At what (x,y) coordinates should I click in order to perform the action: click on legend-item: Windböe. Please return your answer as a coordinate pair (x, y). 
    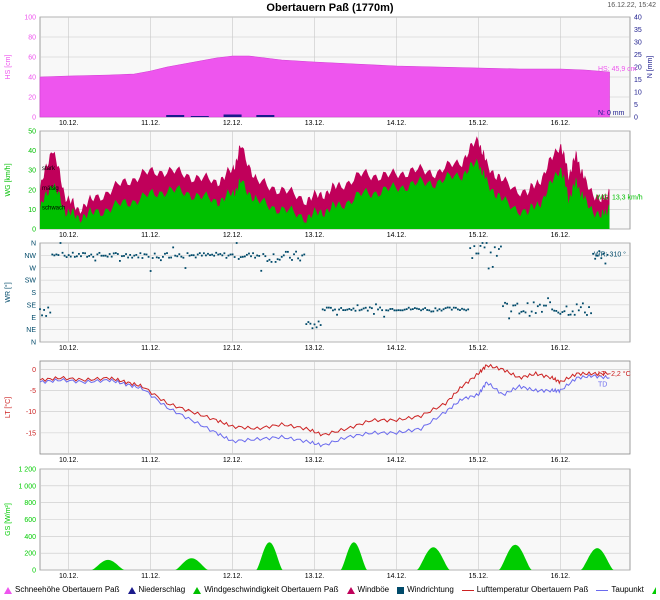
    Looking at the image, I should click on (367, 589).